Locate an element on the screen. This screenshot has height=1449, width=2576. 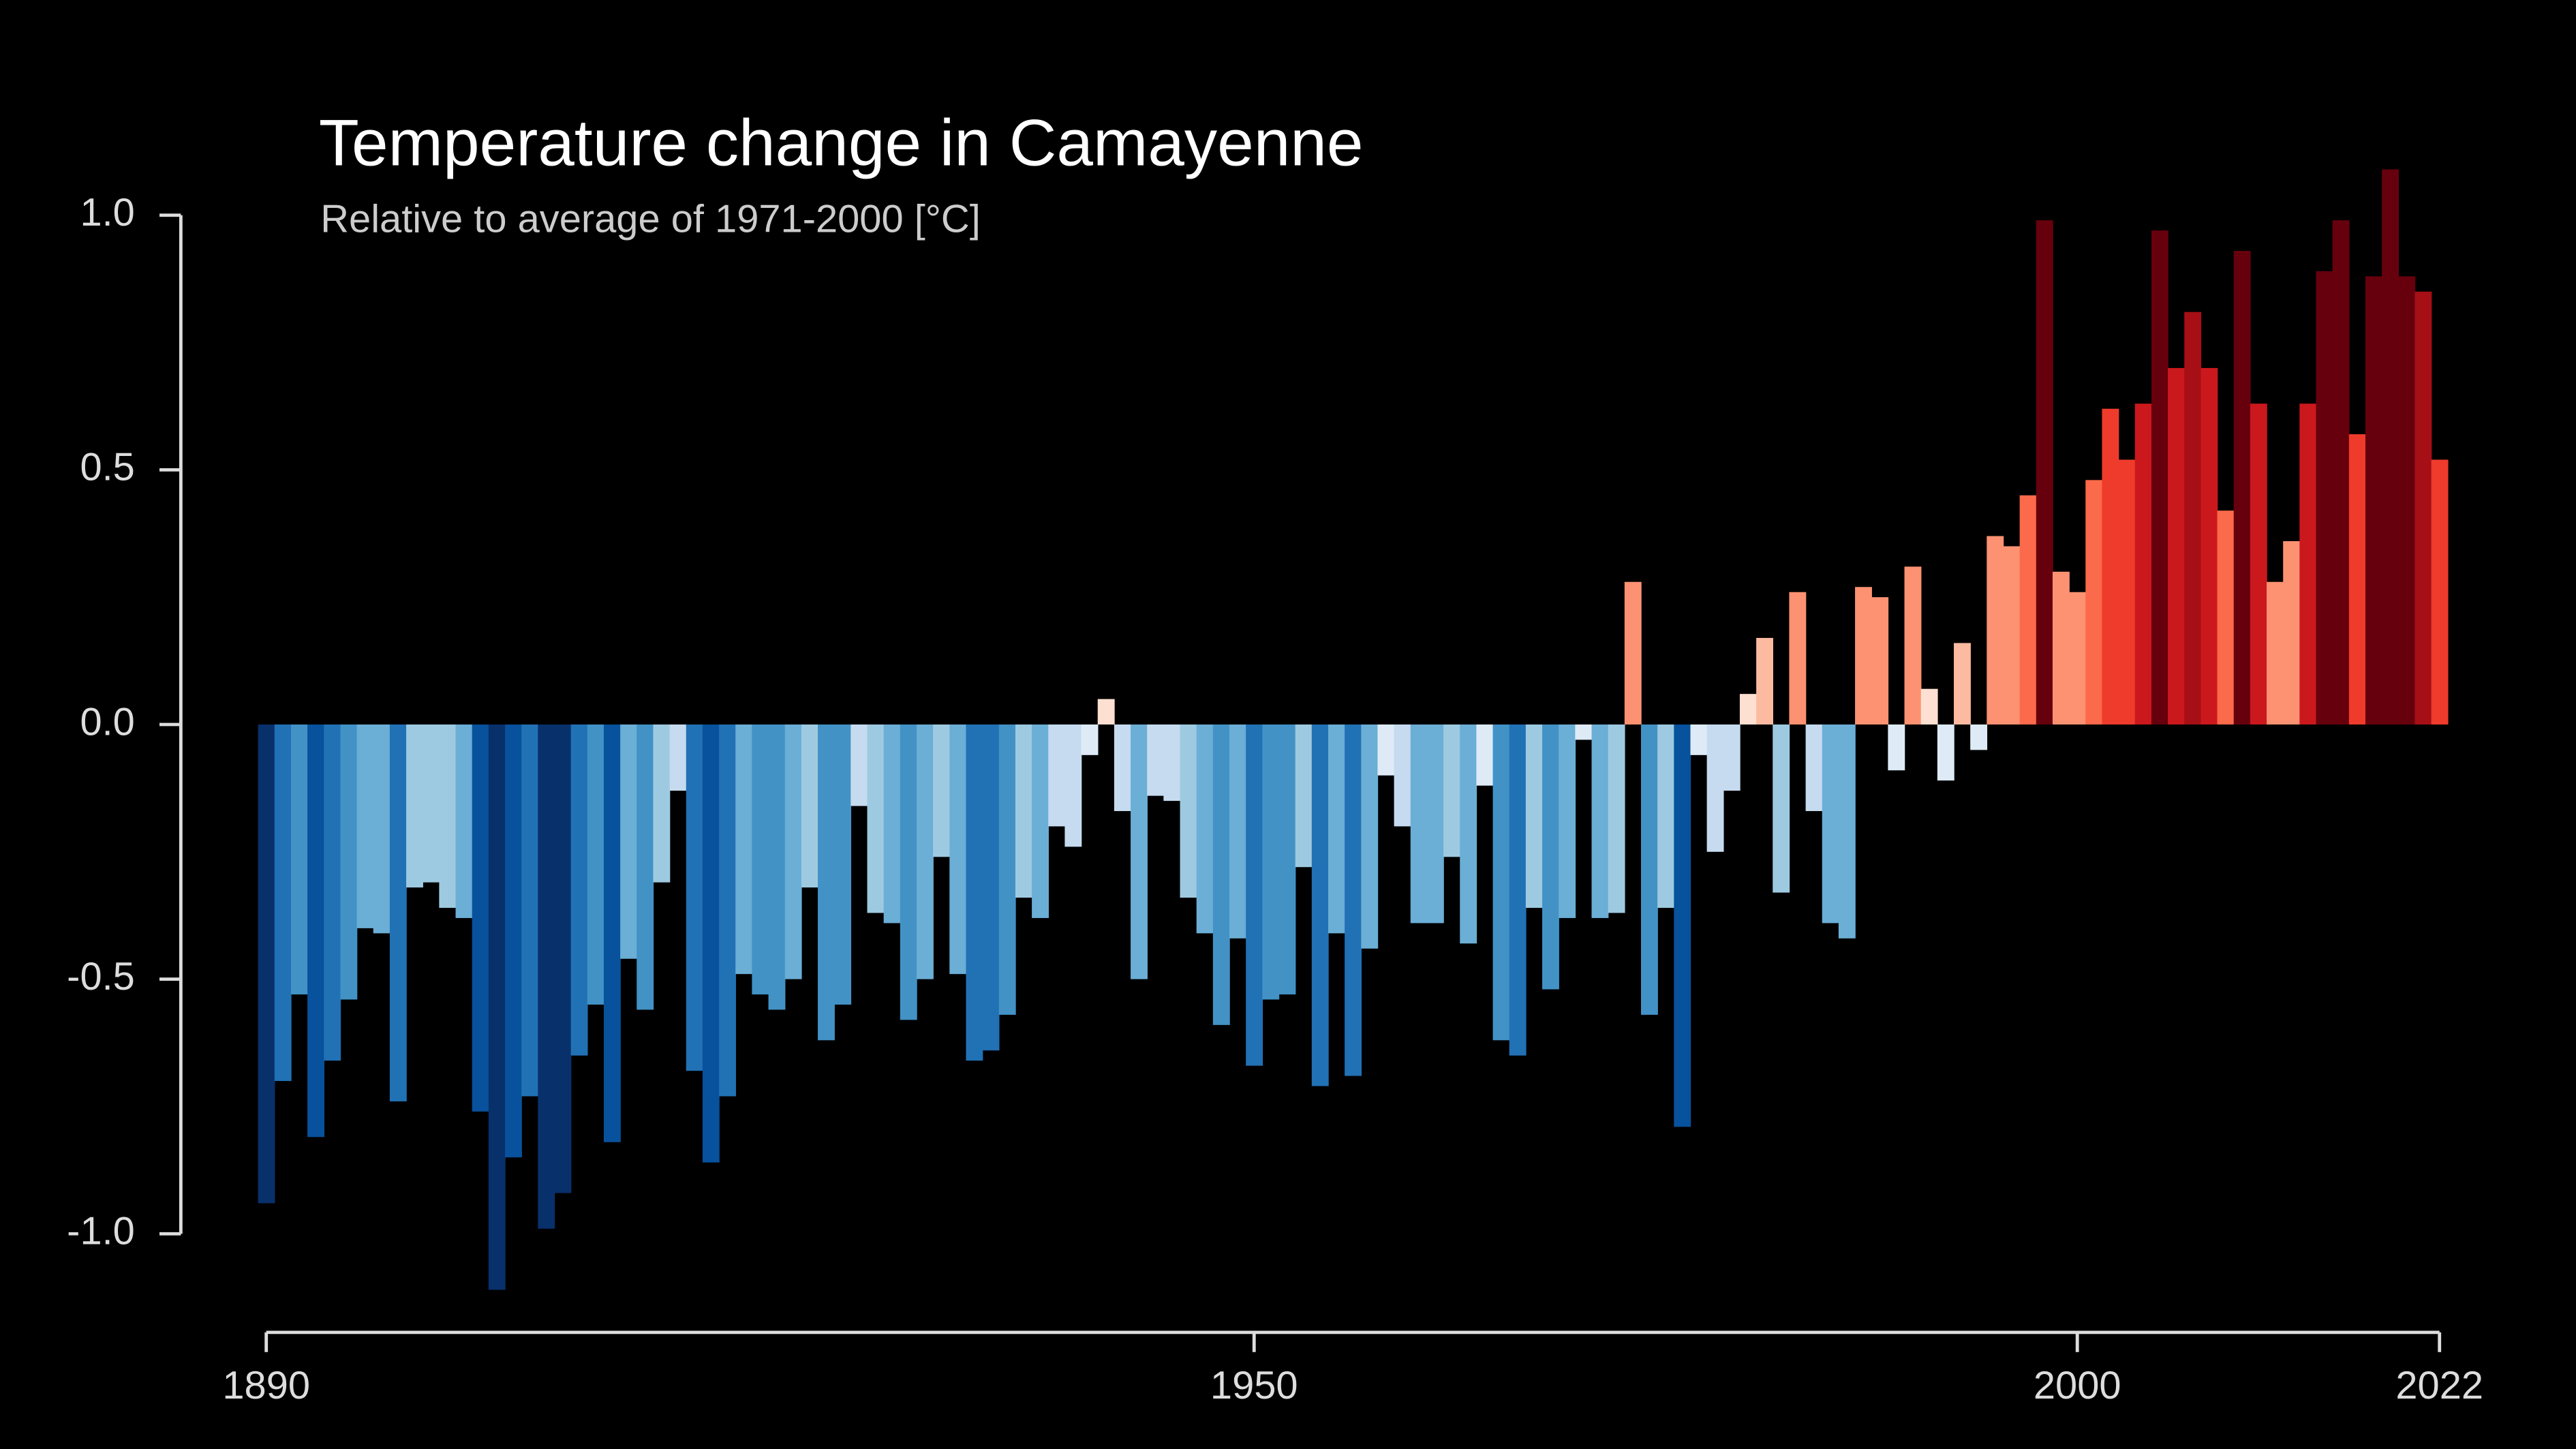
y-tick-label: -0.5 is located at coordinates (101, 976).